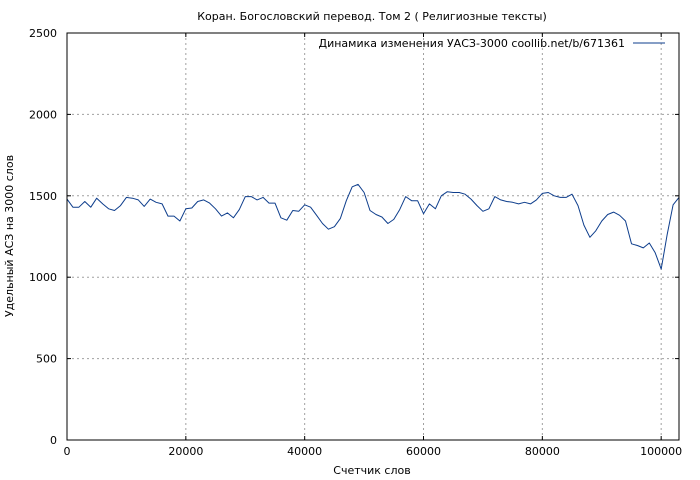  Describe the element at coordinates (53, 440) in the screenshot. I see `y-tick-label: 0` at that location.